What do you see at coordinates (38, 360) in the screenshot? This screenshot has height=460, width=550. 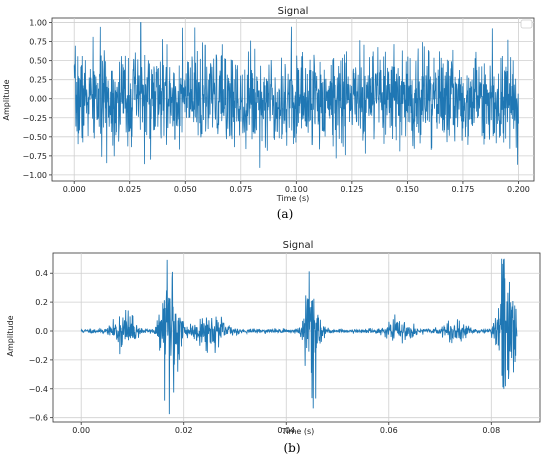 I see `chart-b-ytick-label: −0.2` at bounding box center [38, 360].